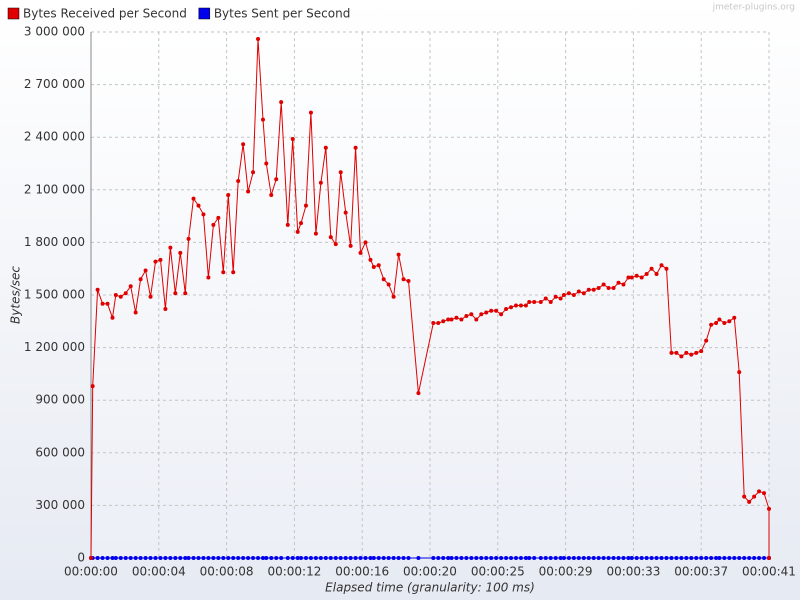 The height and width of the screenshot is (600, 800). What do you see at coordinates (282, 14) in the screenshot?
I see `legend-label: Bytes Sent per Second` at bounding box center [282, 14].